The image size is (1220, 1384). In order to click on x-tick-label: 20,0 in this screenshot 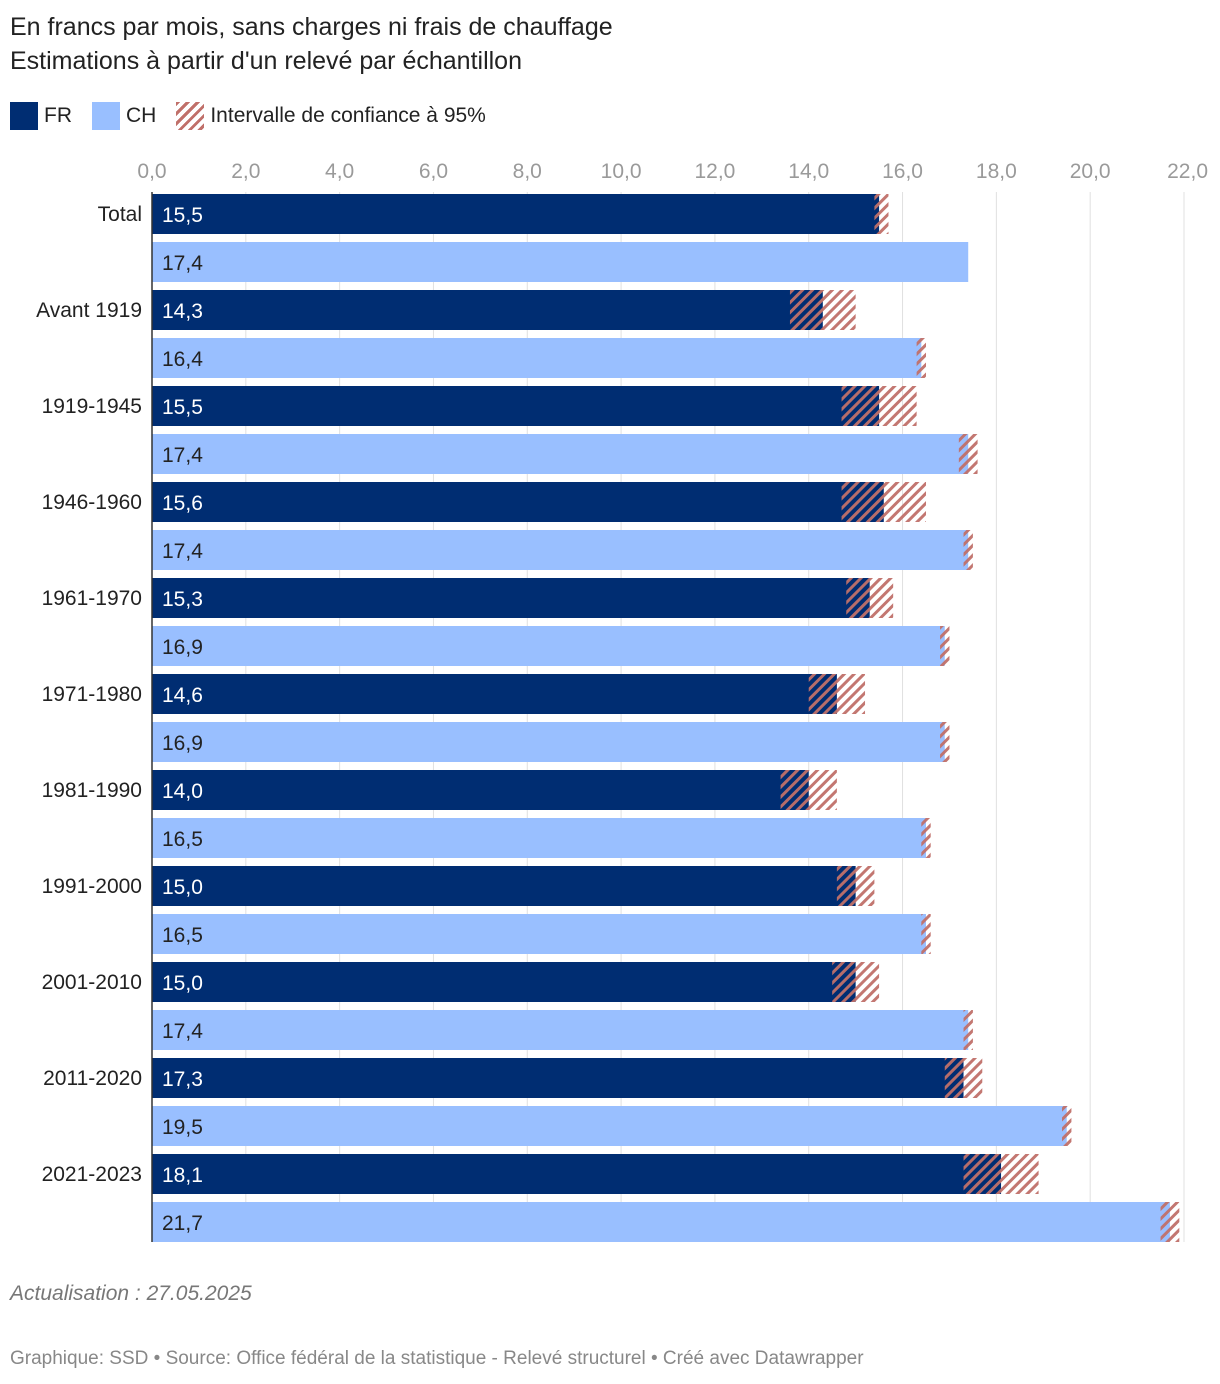, I will do `click(1090, 171)`.